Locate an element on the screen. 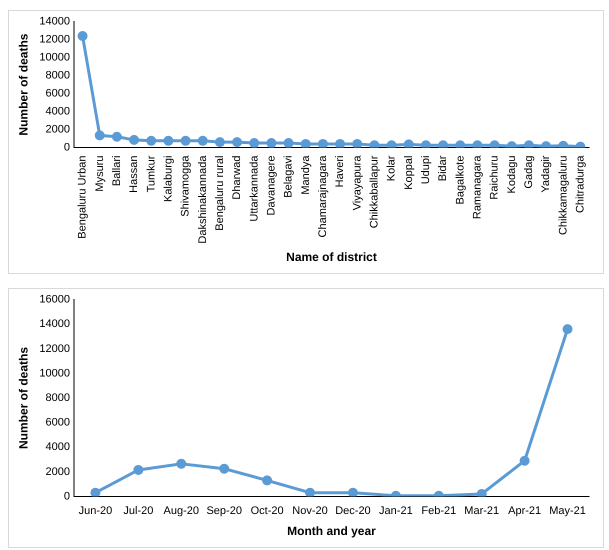  x-tick-label: Oct-20 is located at coordinates (267, 511).